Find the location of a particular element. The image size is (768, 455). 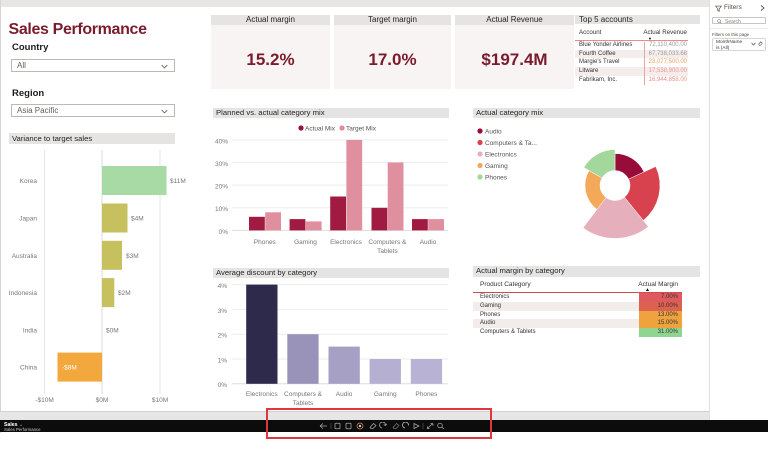

svg-text: 1% is located at coordinates (223, 360).